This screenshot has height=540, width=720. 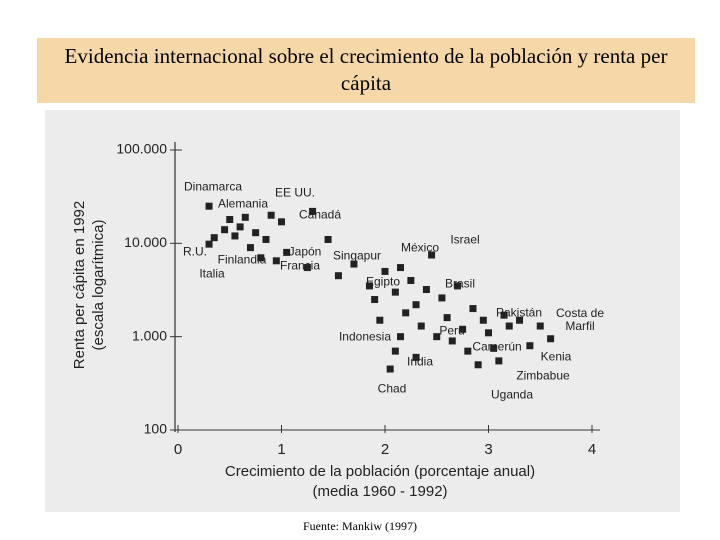 What do you see at coordinates (212, 273) in the screenshot?
I see `country-label: Italia` at bounding box center [212, 273].